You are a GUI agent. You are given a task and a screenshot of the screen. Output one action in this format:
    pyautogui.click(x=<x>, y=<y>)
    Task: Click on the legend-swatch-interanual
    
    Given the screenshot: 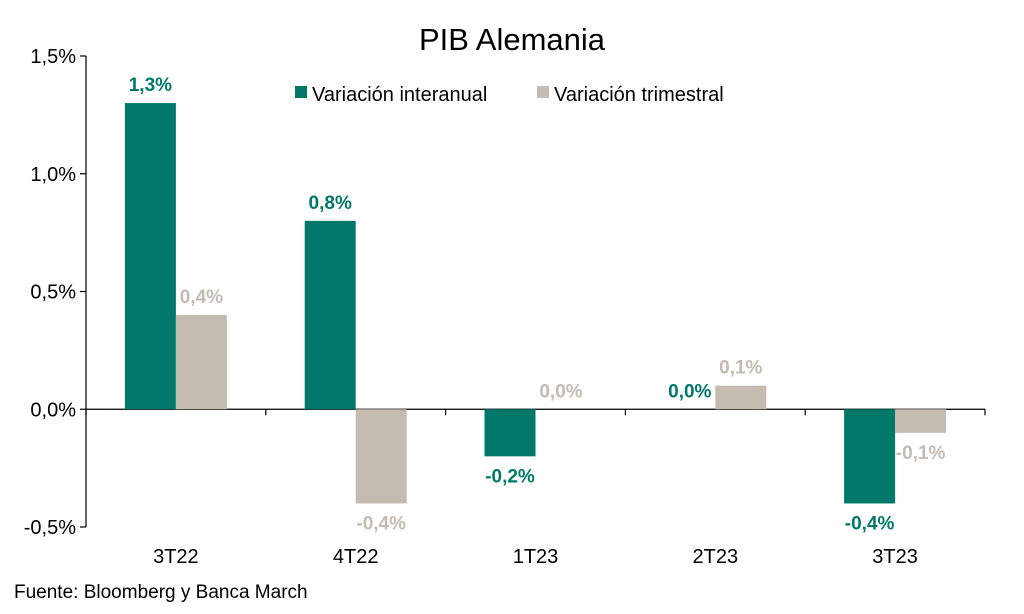 What is the action you would take?
    pyautogui.click(x=301, y=92)
    